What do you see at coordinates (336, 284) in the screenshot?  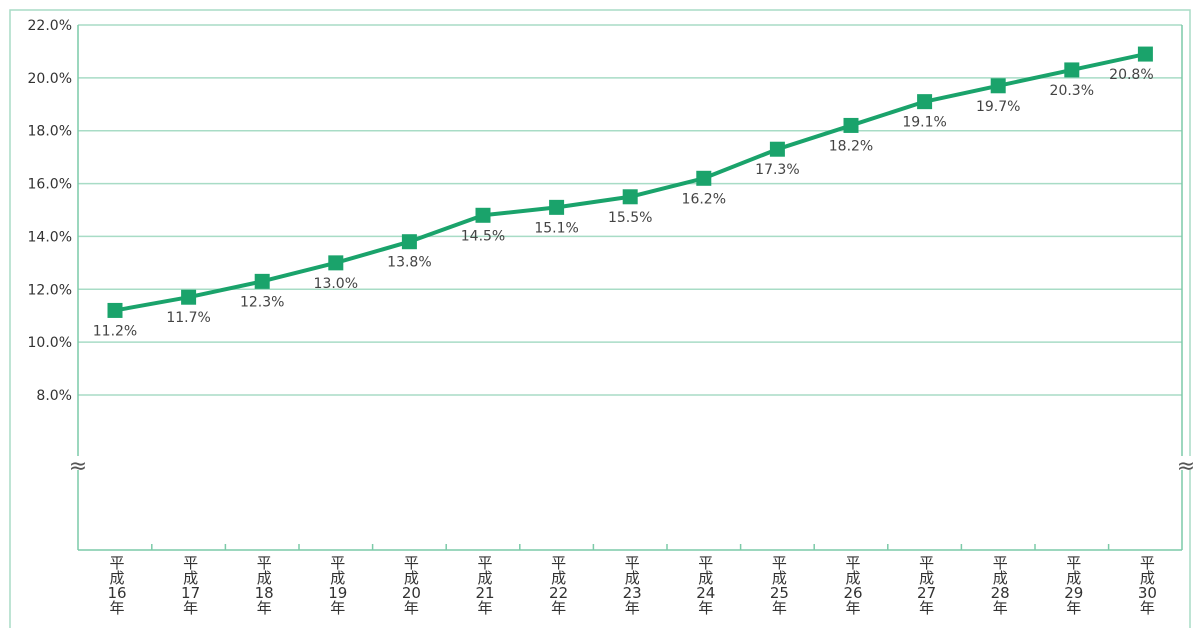 I see `data-label: 13.0%` at bounding box center [336, 284].